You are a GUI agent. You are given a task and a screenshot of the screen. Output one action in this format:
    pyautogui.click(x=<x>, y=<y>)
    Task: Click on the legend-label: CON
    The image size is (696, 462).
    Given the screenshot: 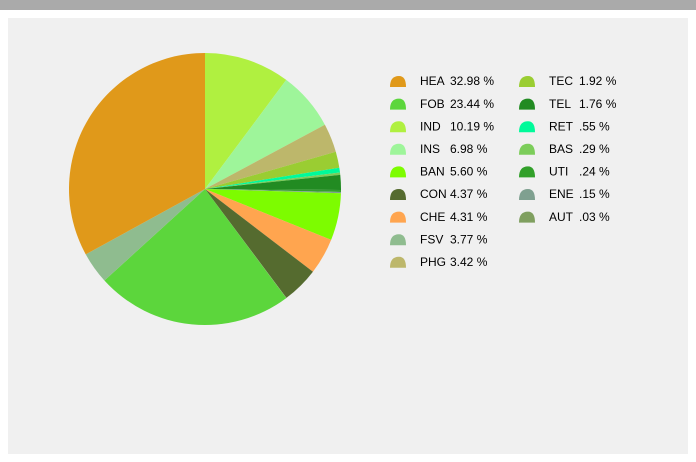 What is the action you would take?
    pyautogui.click(x=433, y=194)
    